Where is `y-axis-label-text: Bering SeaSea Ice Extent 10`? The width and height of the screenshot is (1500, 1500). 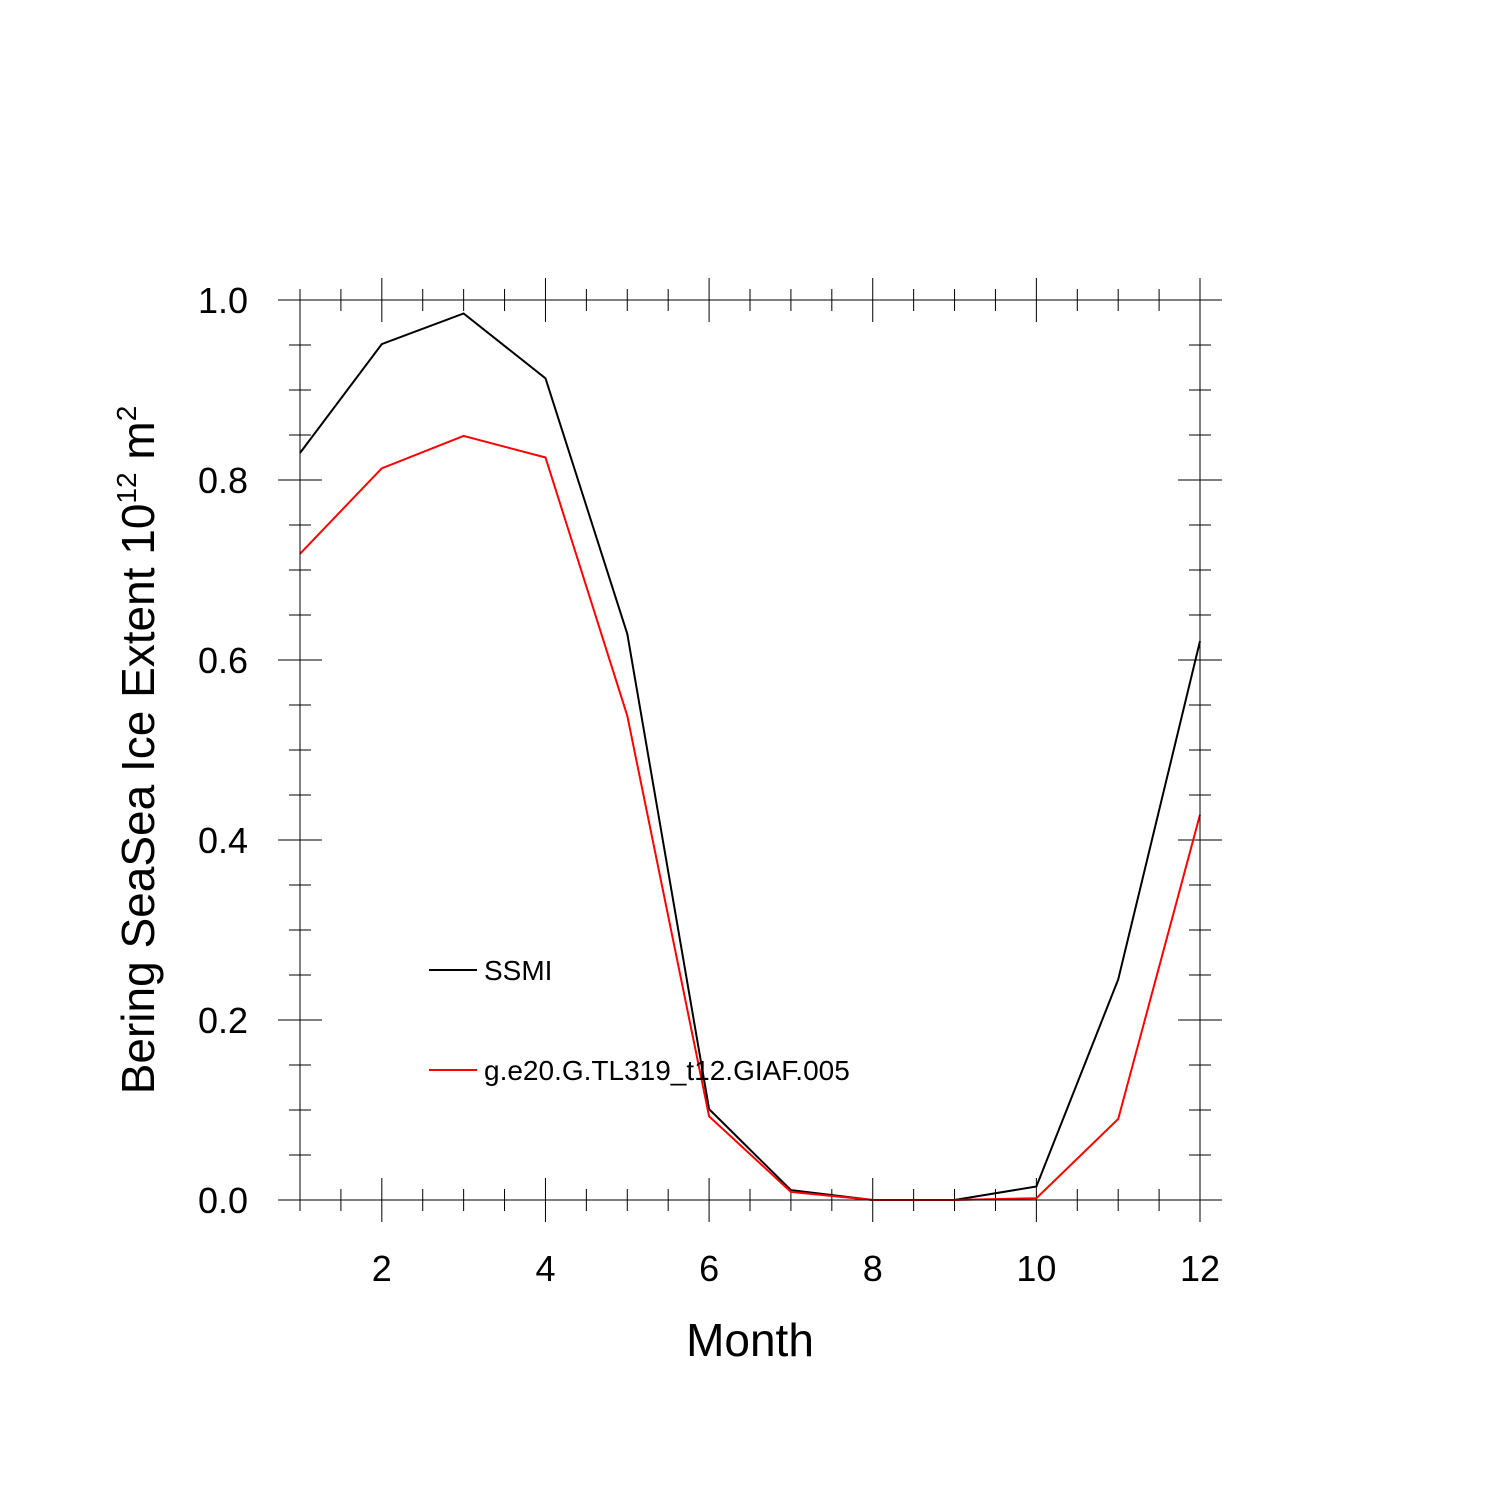
y-axis-label-text: Bering SeaSea Ice Extent 10 is located at coordinates (138, 799).